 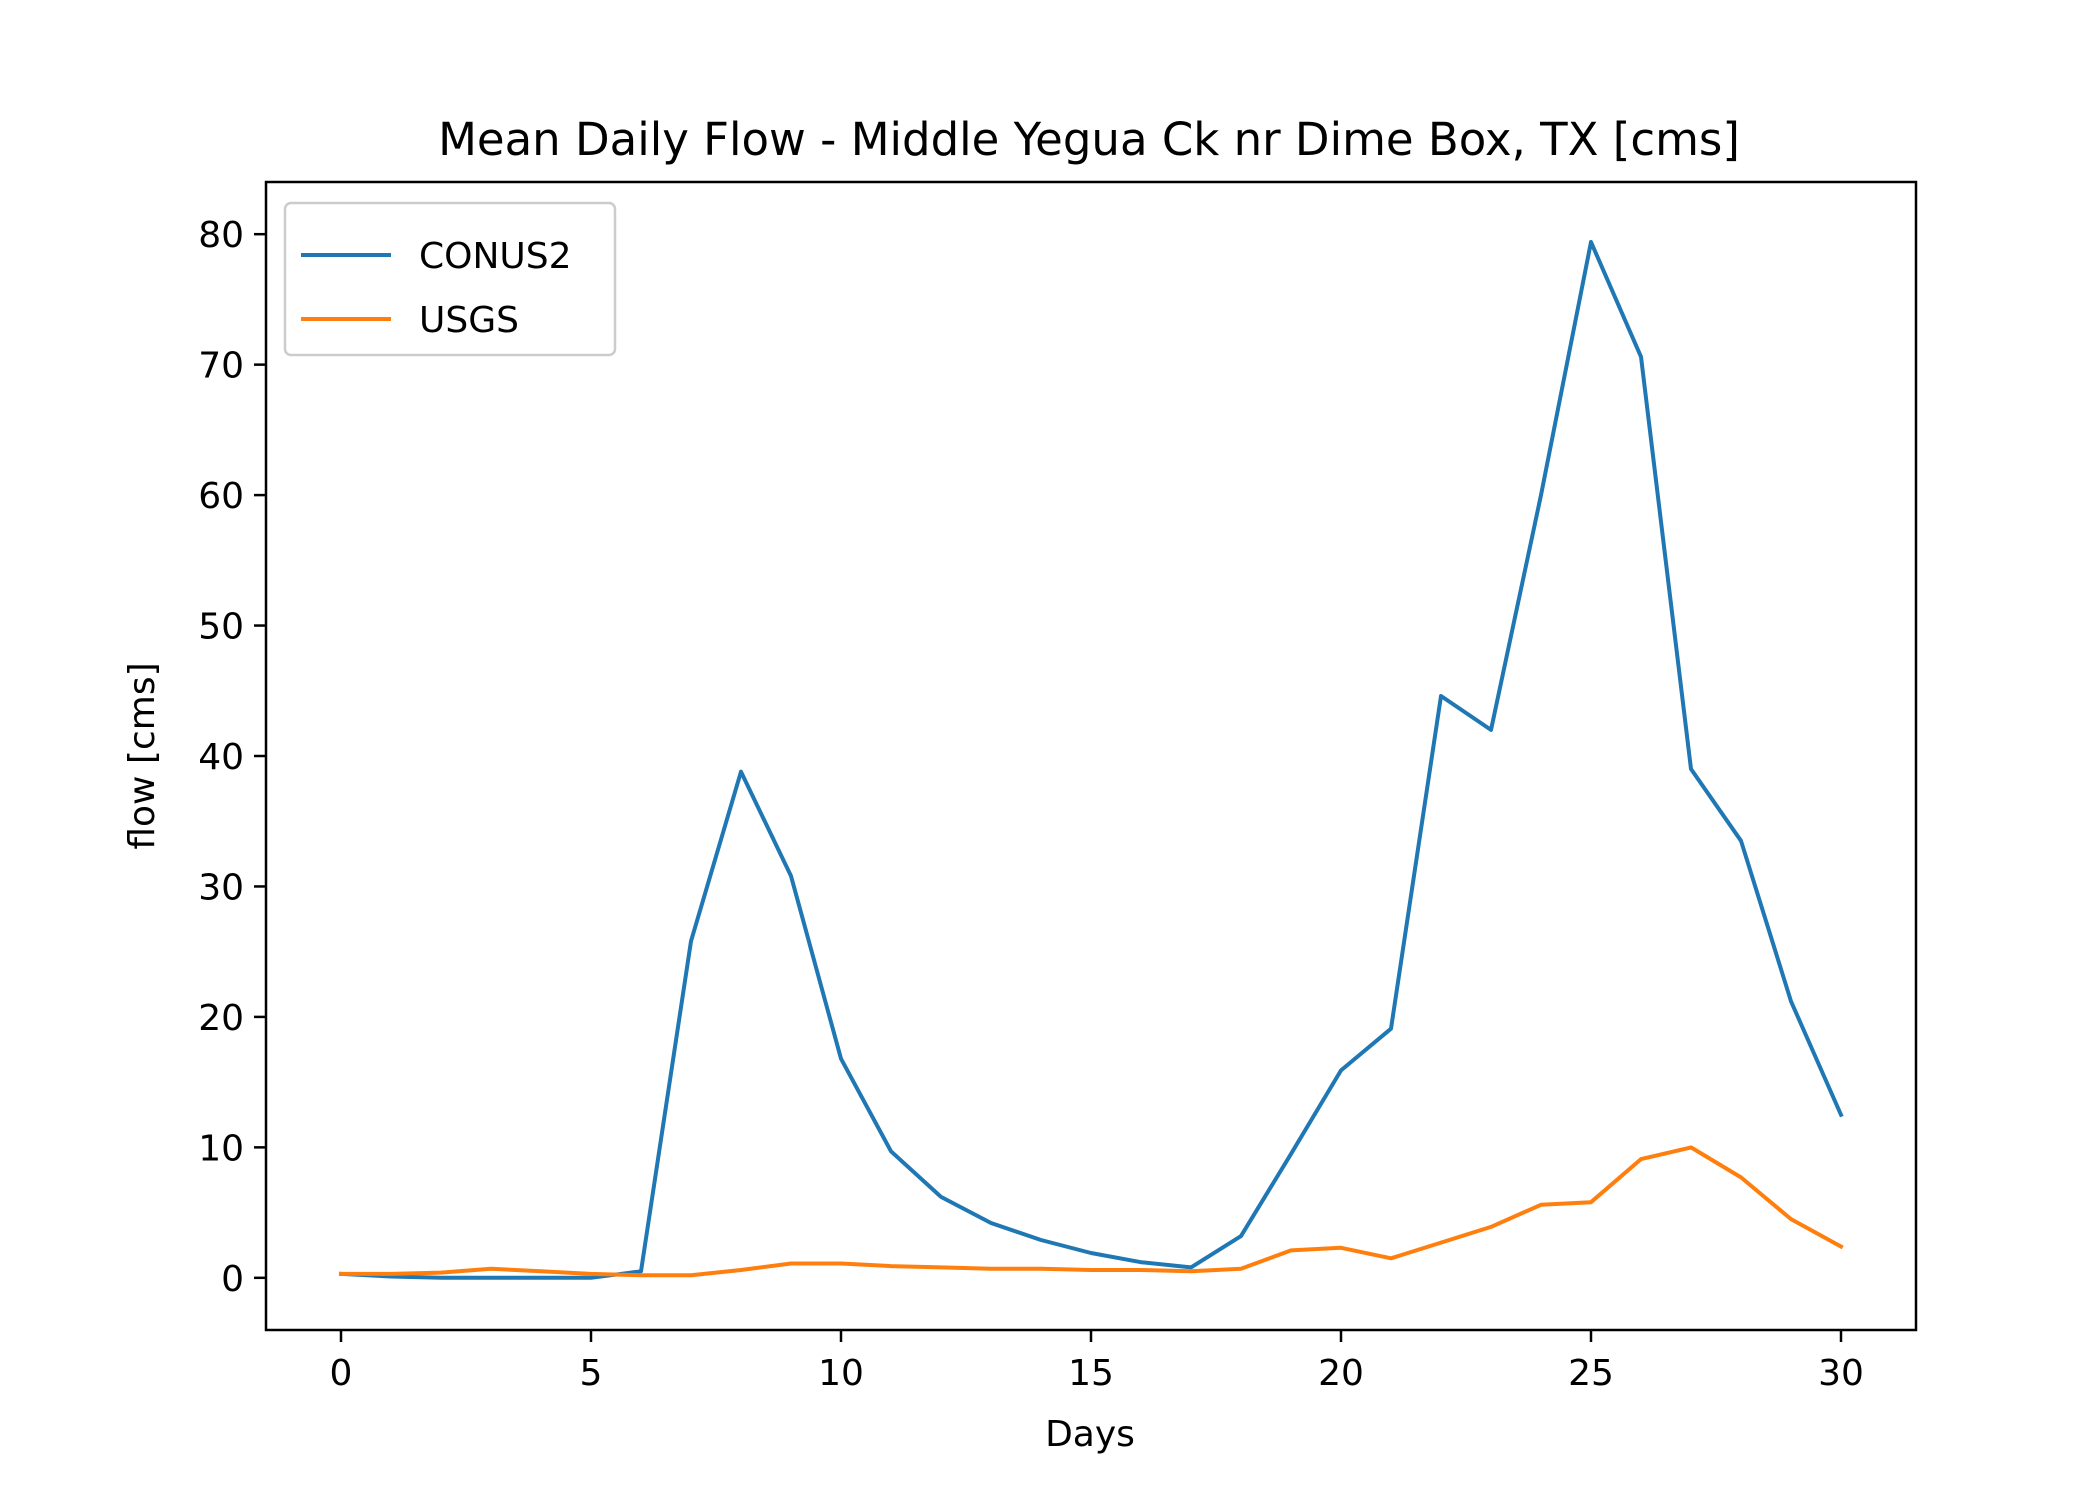 I want to click on legend: CONUS2 USGS, so click(x=450, y=279).